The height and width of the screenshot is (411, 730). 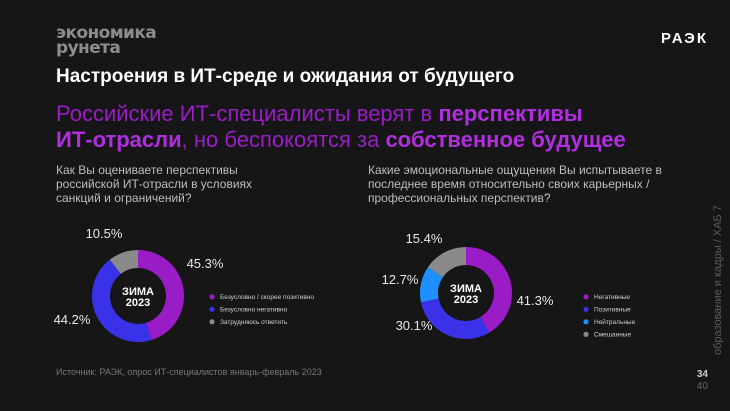 I want to click on donut1-value-label-1: 45.3%, so click(x=205, y=263).